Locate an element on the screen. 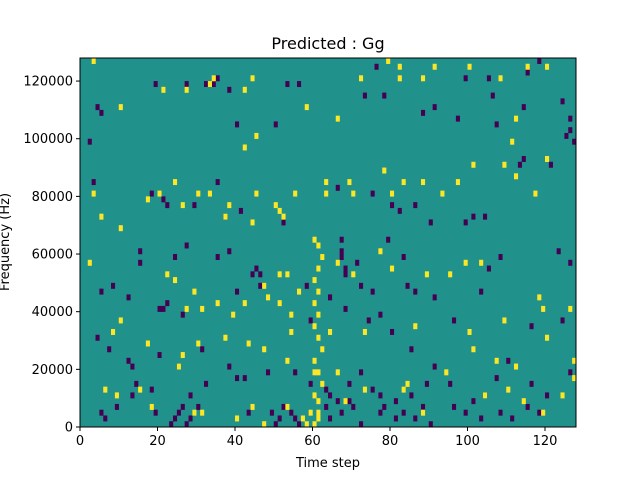 Image resolution: width=640 pixels, height=480 pixels. y-tick-label: 60000 is located at coordinates (52, 255).